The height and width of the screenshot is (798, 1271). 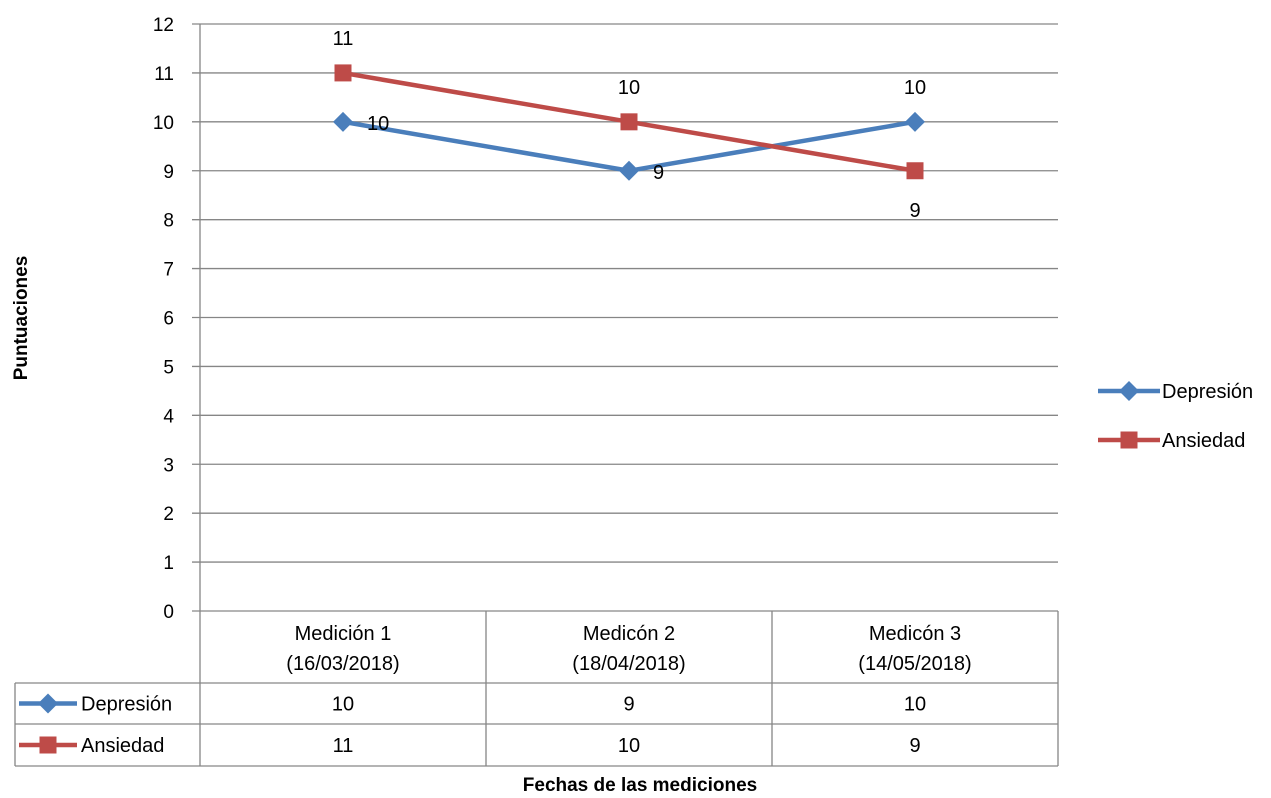 I want to click on data-labels: 10 9 10 11 10 9, so click(x=630, y=125).